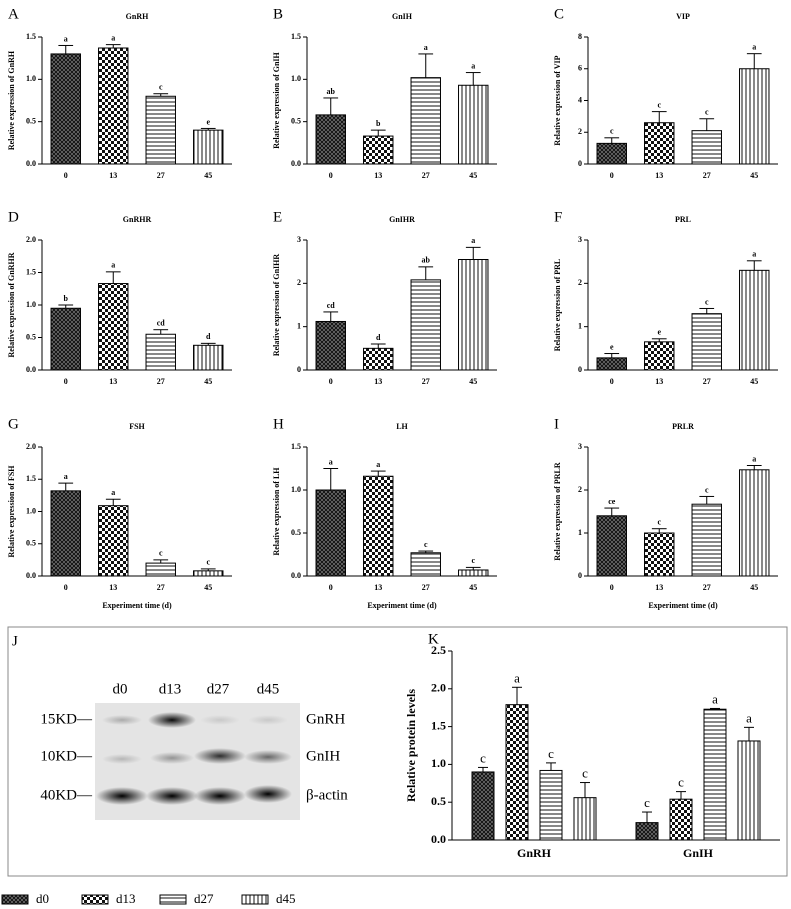  Describe the element at coordinates (13, 14) in the screenshot. I see `panel-letter: A` at that location.